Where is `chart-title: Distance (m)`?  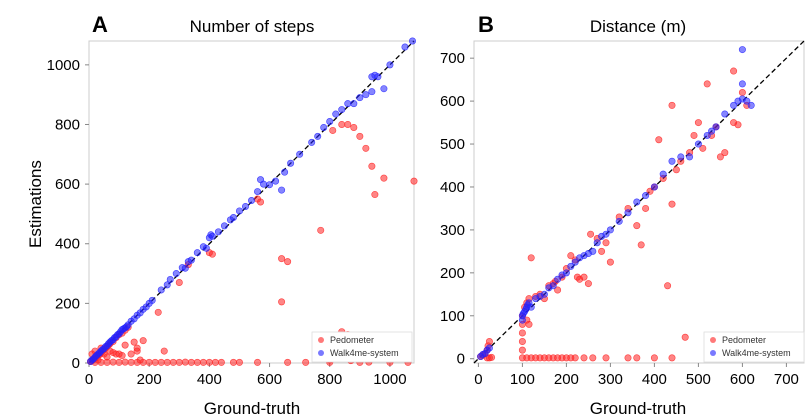 chart-title: Distance (m) is located at coordinates (638, 26).